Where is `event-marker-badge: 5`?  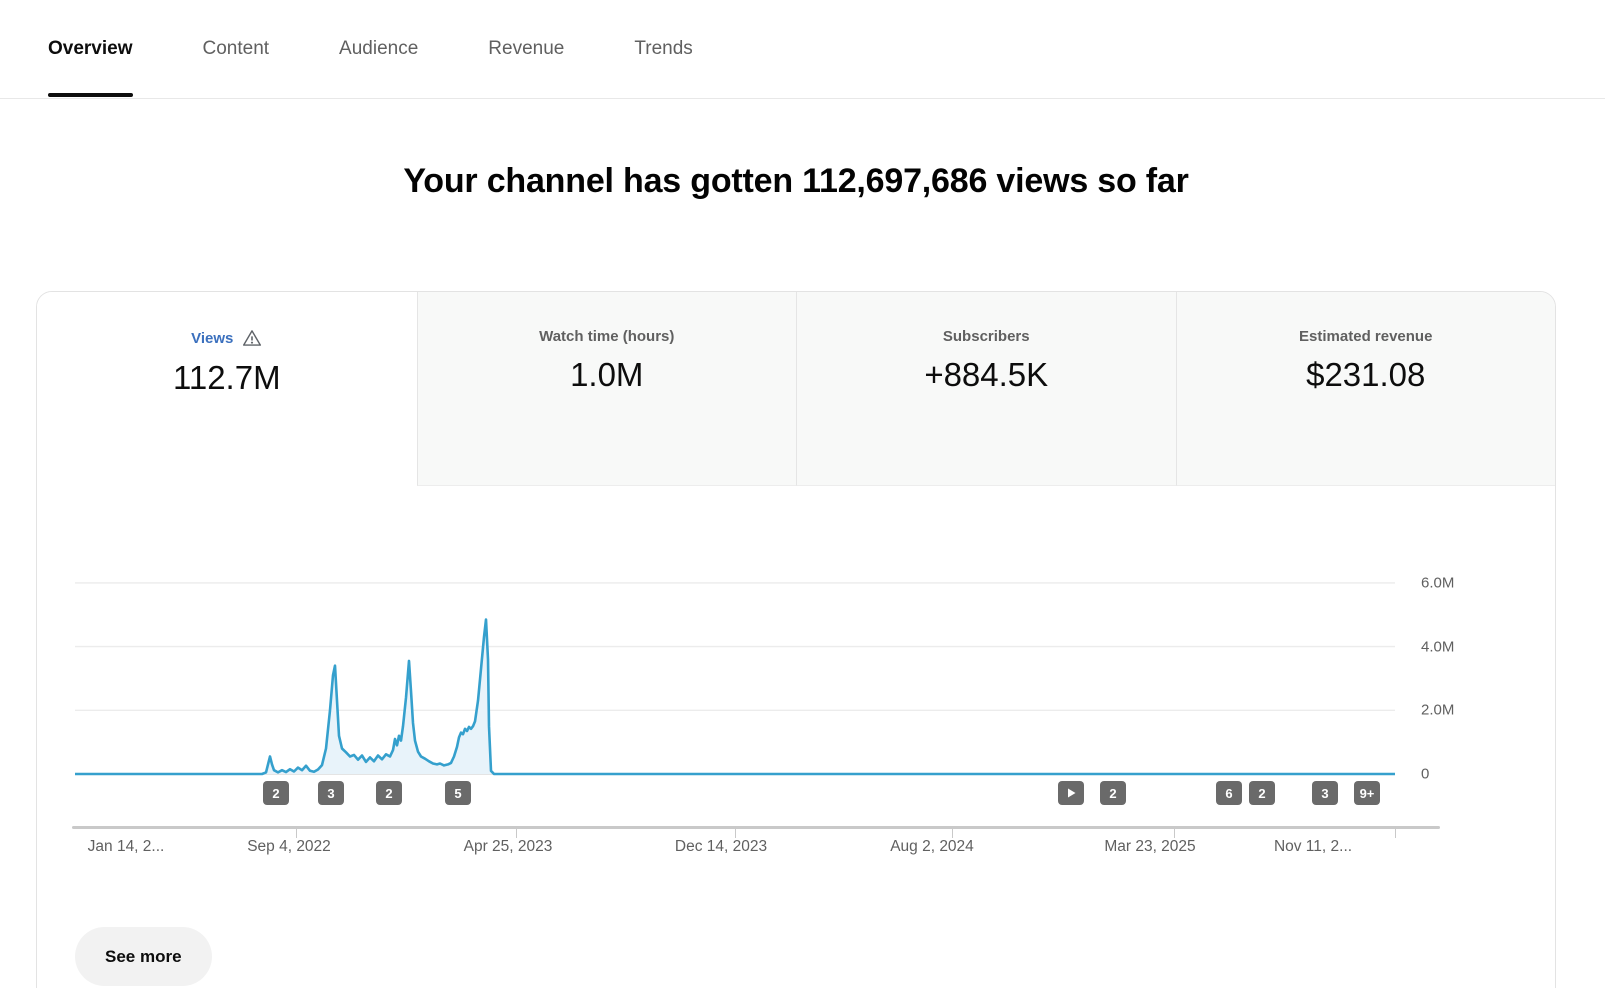
event-marker-badge: 5 is located at coordinates (458, 793).